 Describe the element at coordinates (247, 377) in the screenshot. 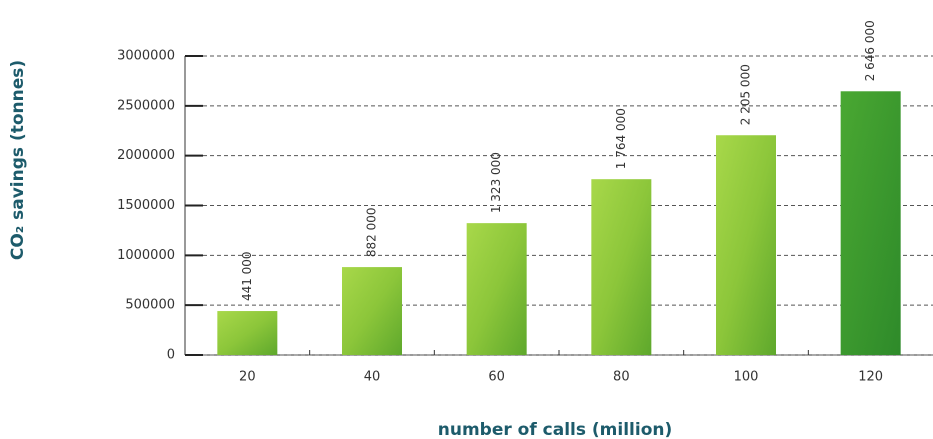

I see `x-tick-label: 20` at that location.